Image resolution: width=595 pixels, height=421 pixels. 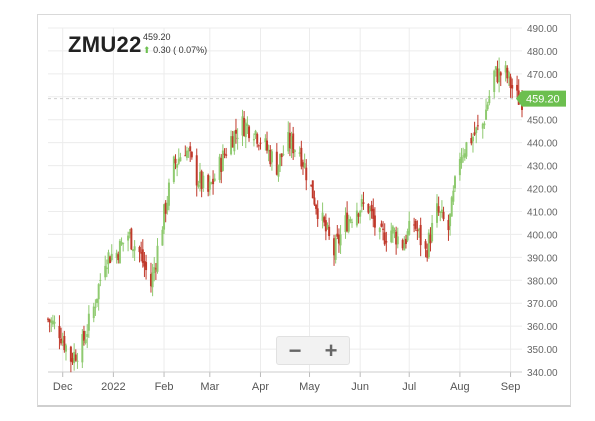 I want to click on zoom-in-button: +, so click(x=331, y=350).